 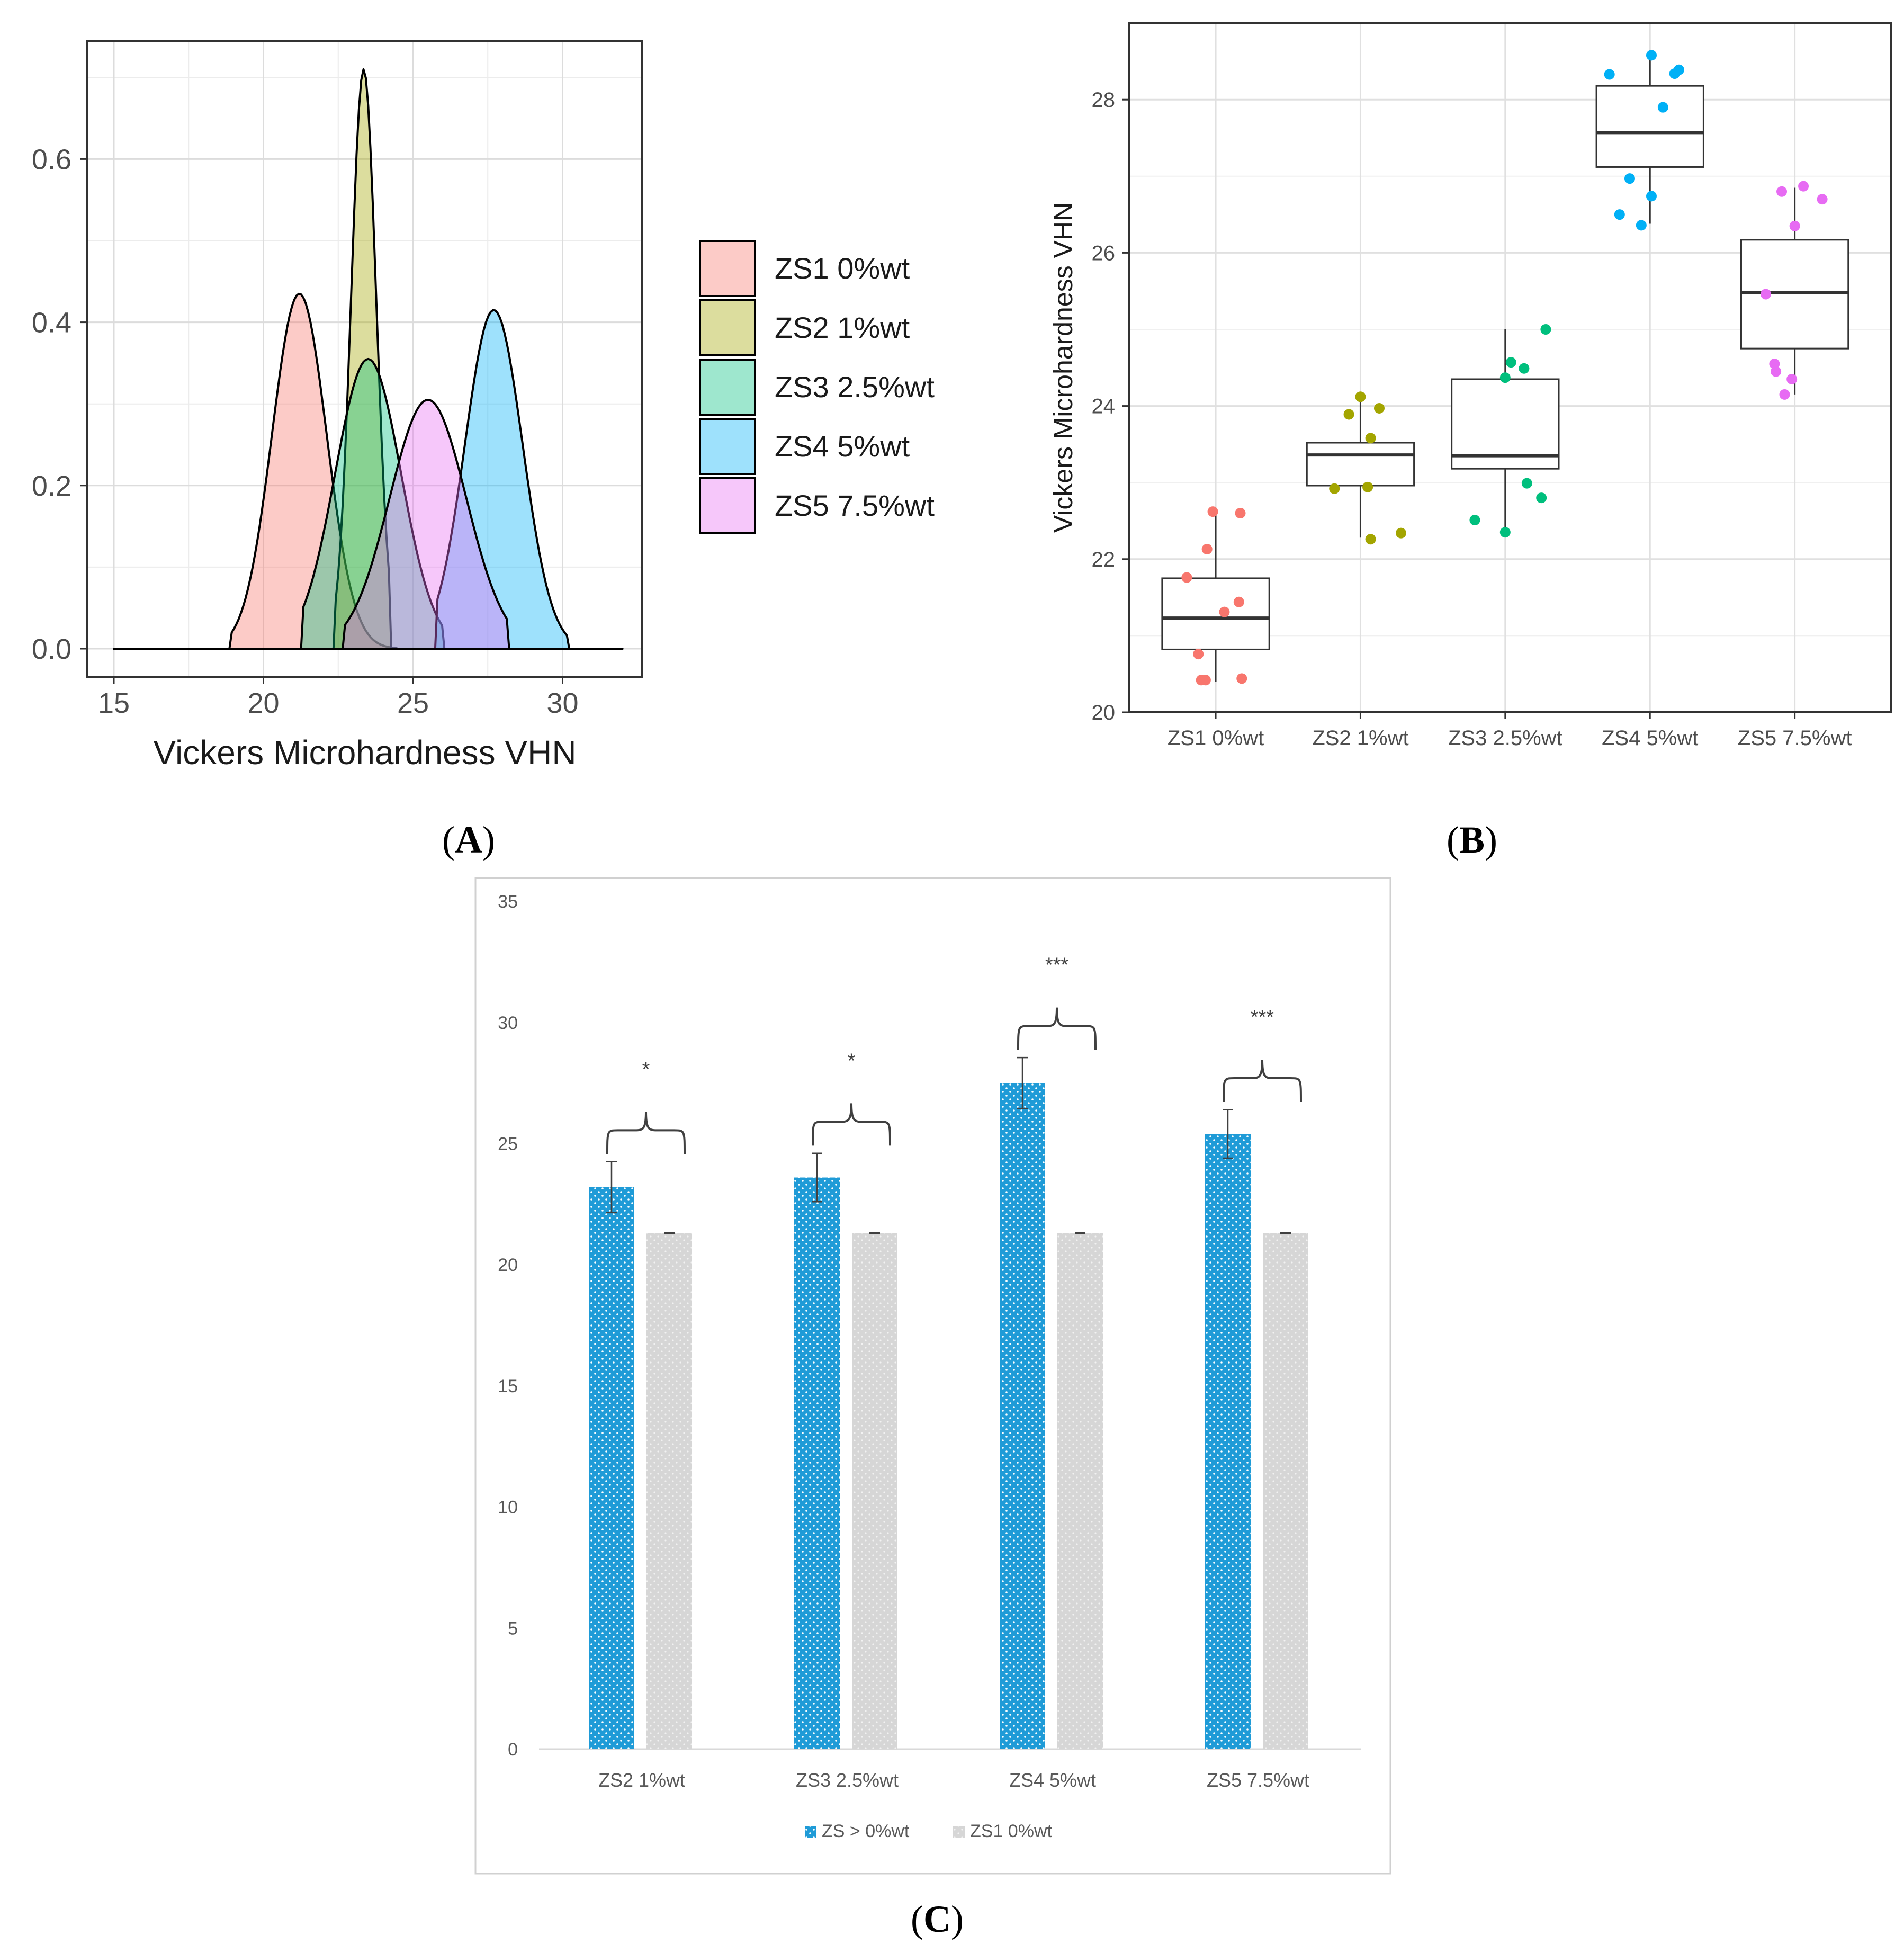 I want to click on panel-label-a: (A), so click(x=468, y=840).